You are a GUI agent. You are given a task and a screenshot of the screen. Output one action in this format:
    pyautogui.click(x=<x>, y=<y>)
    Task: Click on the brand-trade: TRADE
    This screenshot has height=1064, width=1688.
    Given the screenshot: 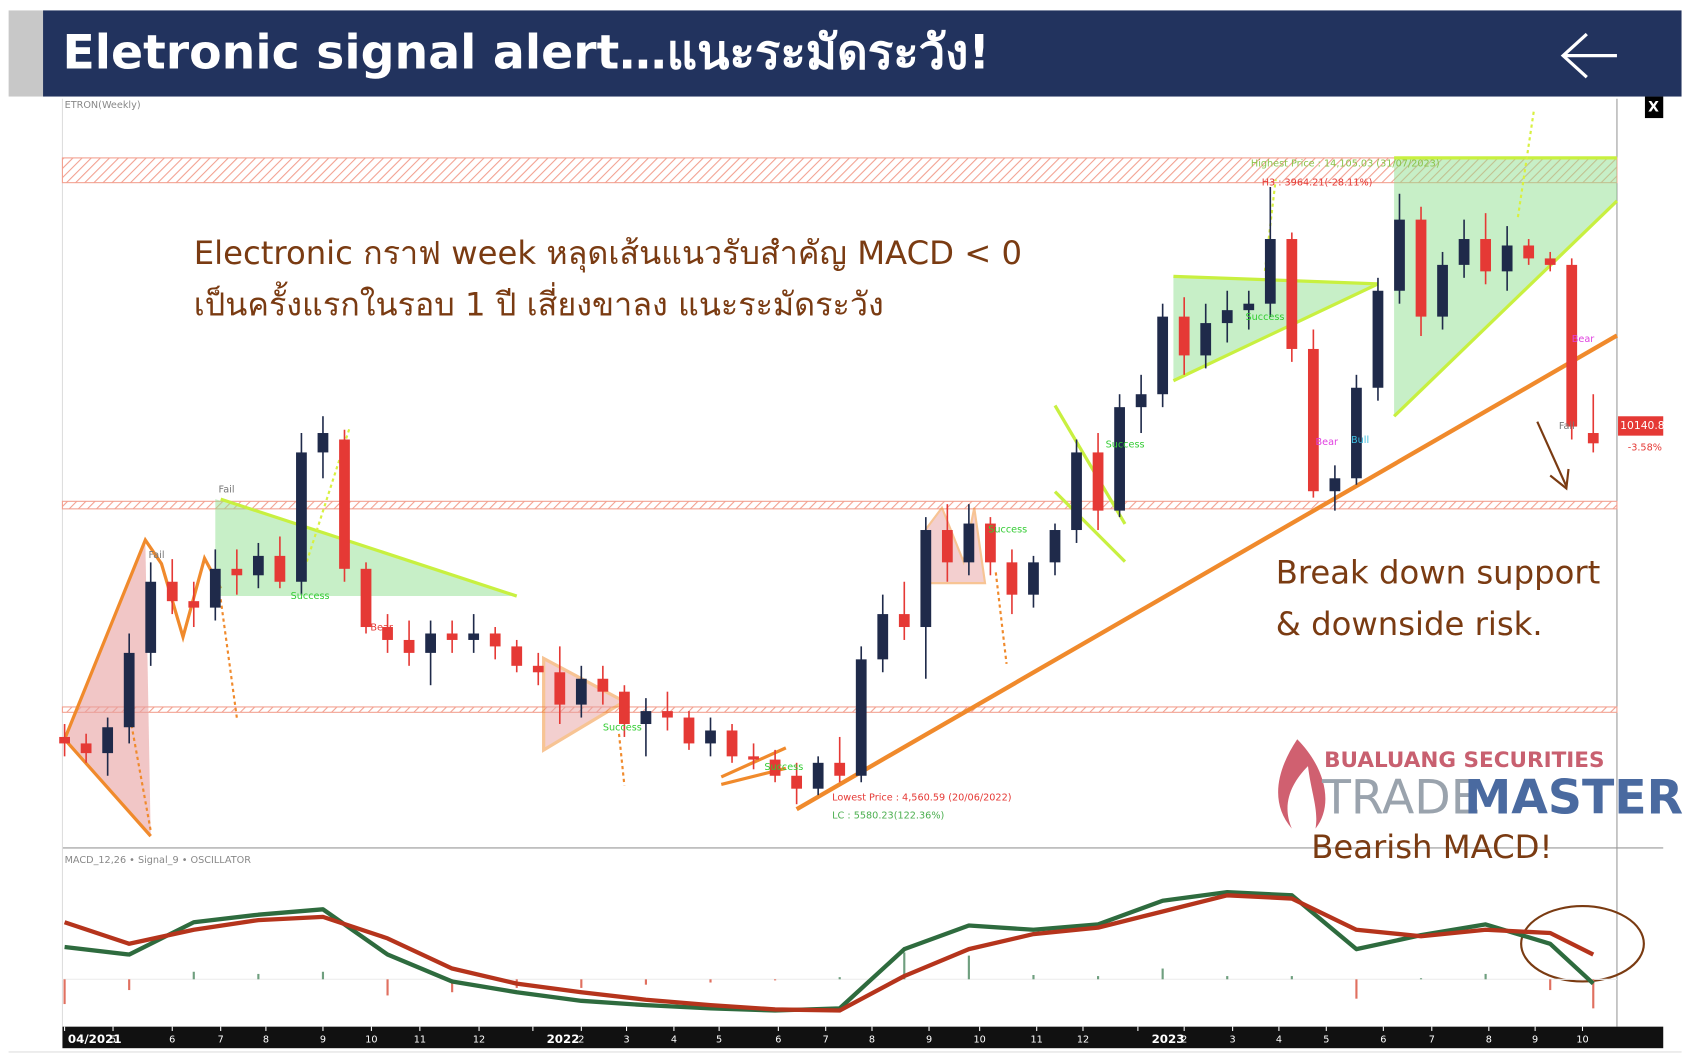 What is the action you would take?
    pyautogui.click(x=1401, y=798)
    